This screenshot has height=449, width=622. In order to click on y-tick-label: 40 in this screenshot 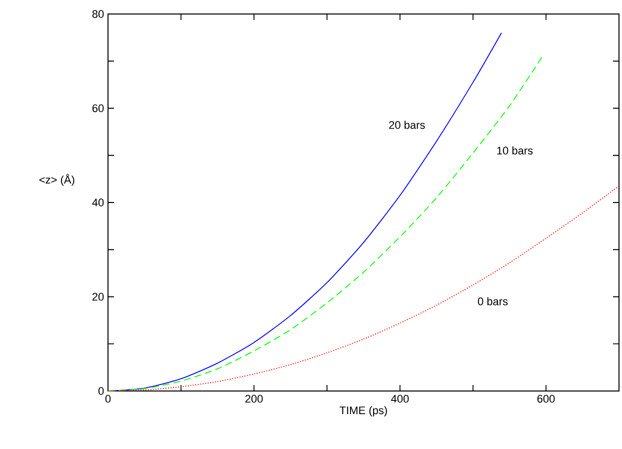, I will do `click(98, 202)`.